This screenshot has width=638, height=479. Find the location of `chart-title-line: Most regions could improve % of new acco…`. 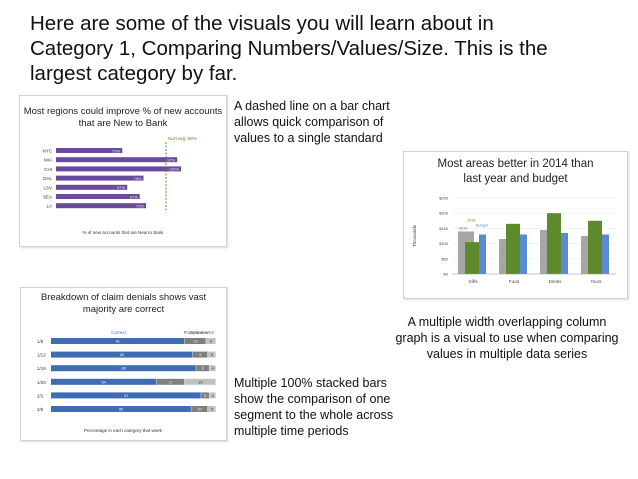

chart-title-line: Most regions could improve % of new acco… is located at coordinates (123, 111).